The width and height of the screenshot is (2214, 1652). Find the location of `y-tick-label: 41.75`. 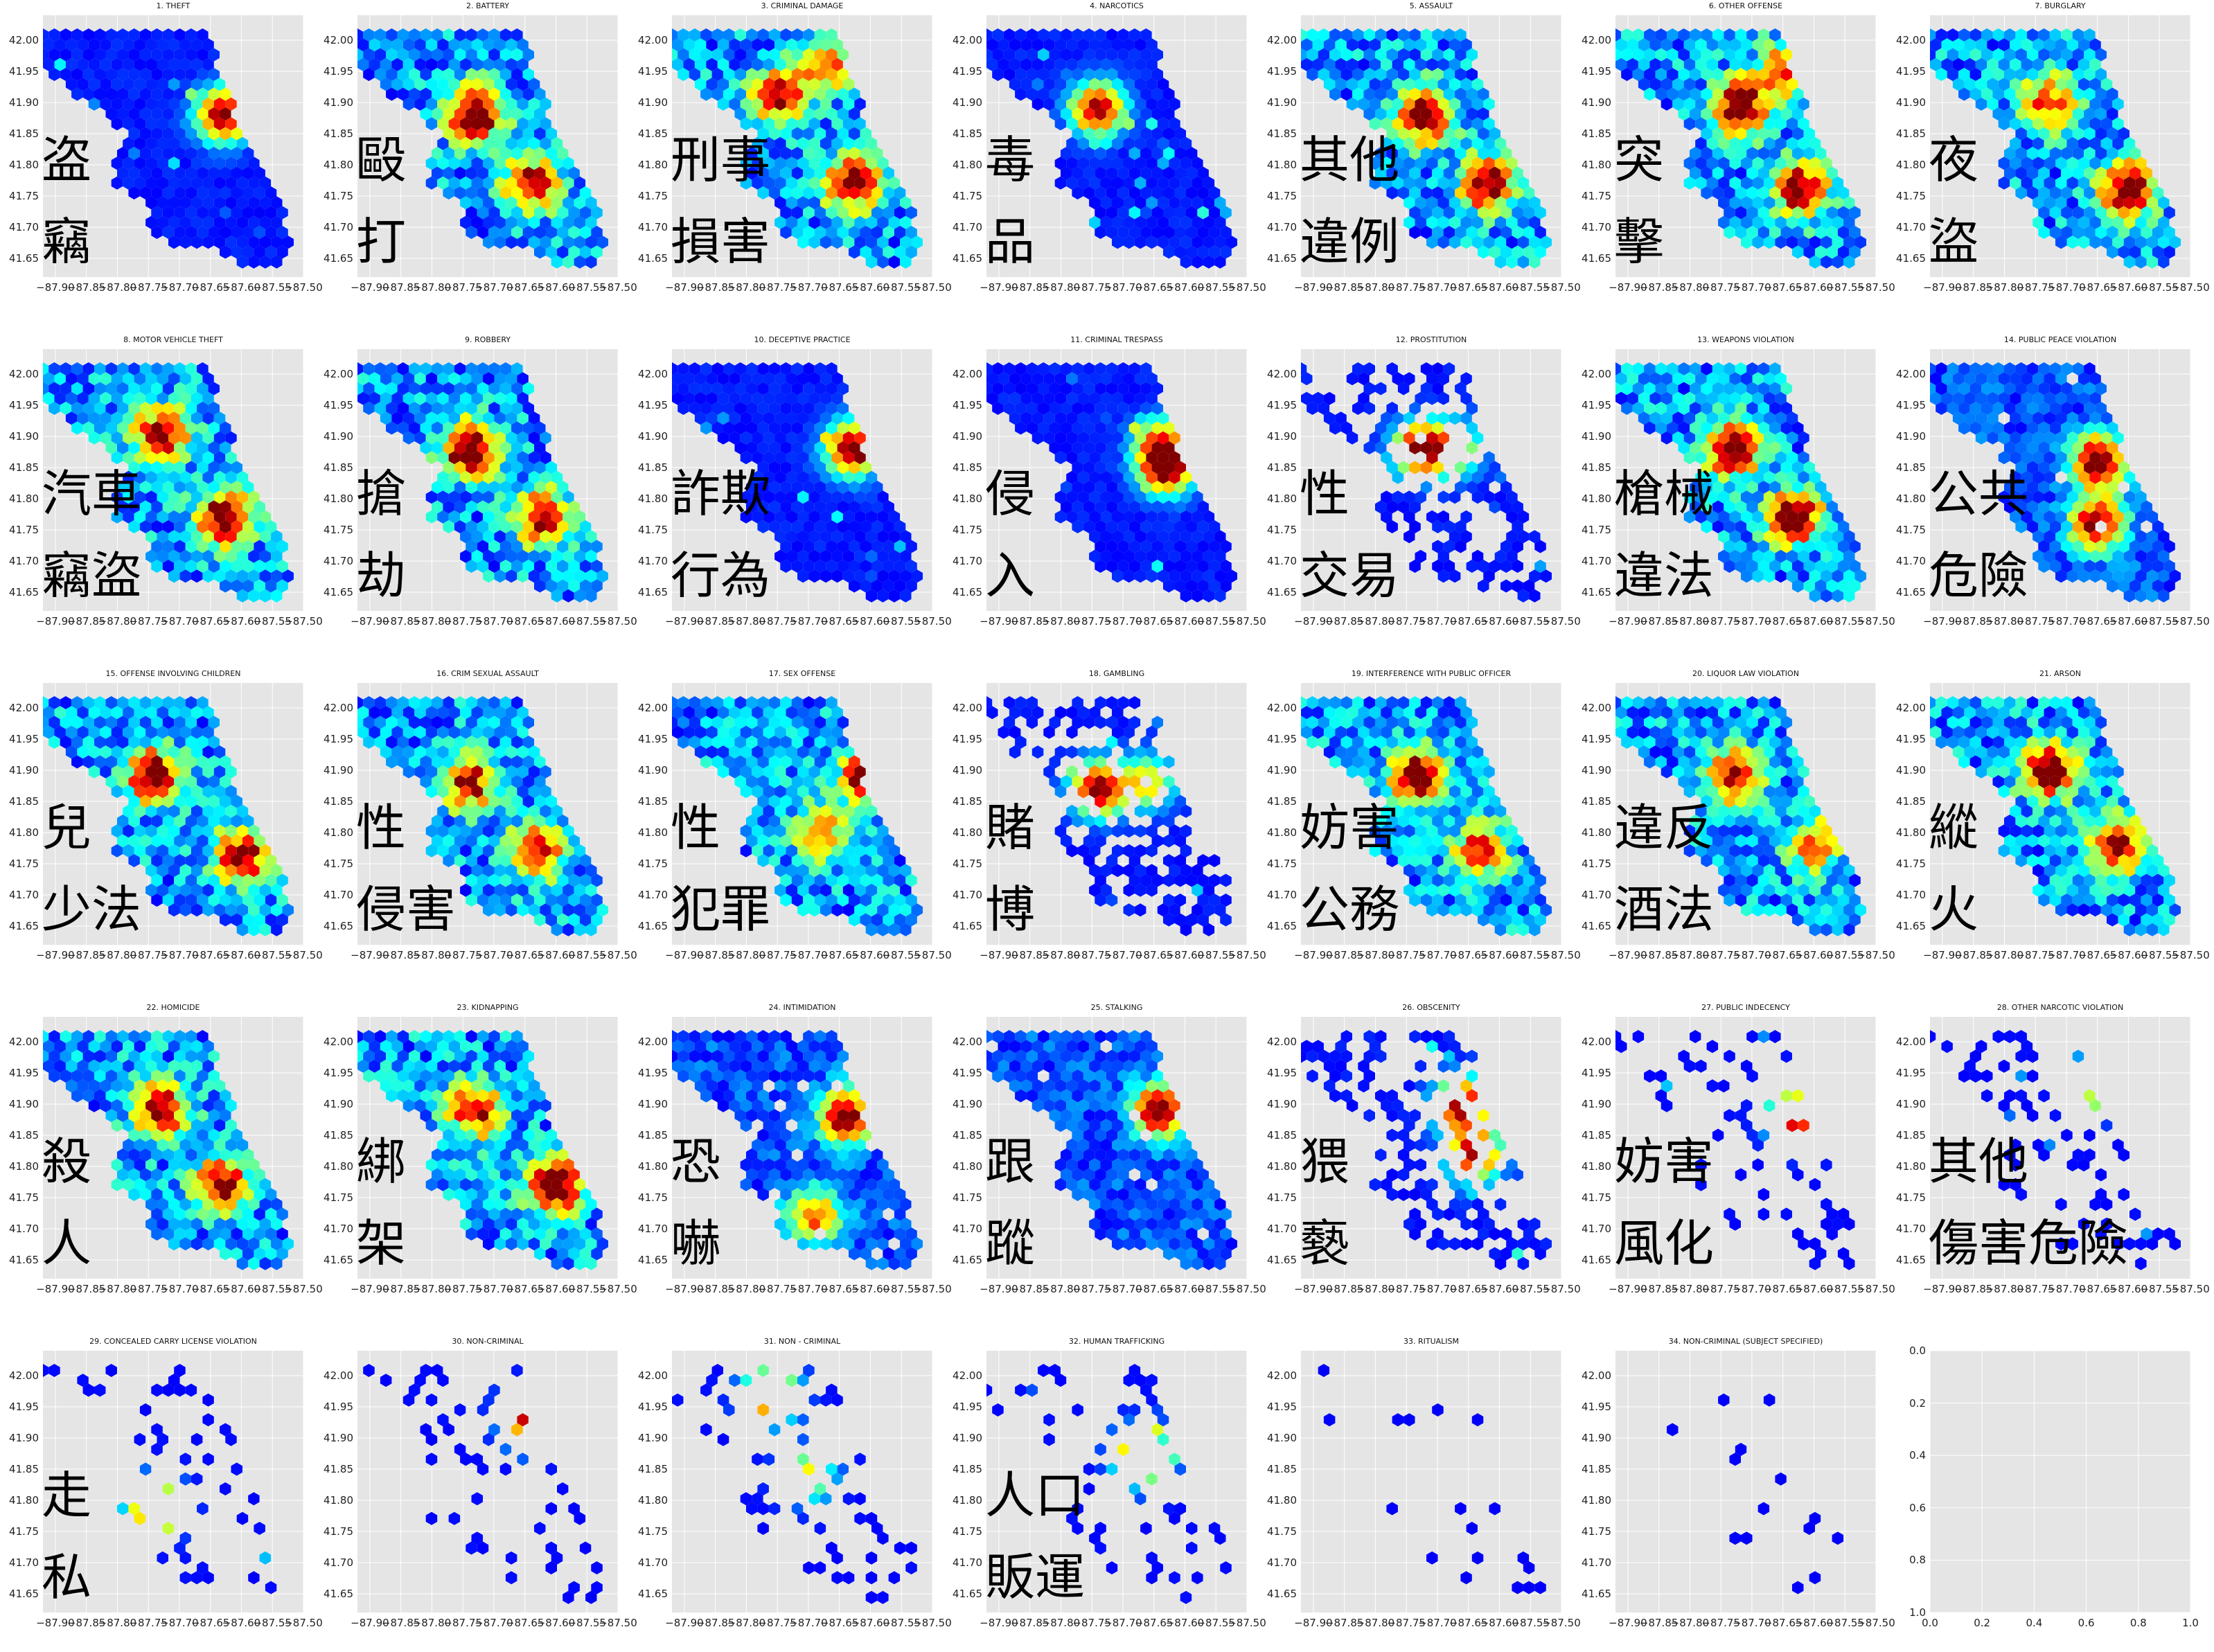

y-tick-label: 41.75 is located at coordinates (24, 196).